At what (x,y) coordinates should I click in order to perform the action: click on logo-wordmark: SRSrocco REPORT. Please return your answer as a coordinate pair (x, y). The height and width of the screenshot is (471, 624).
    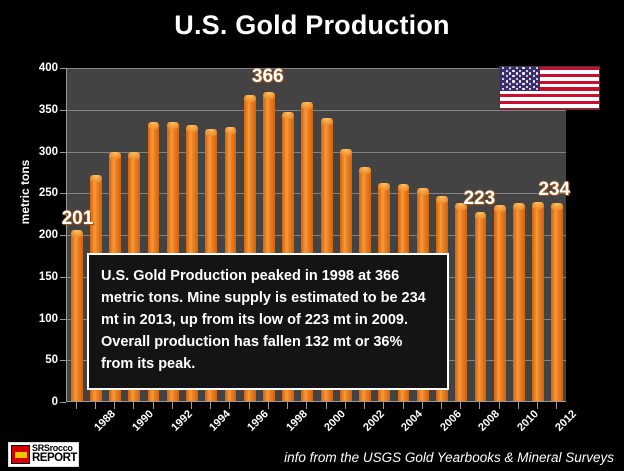
    Looking at the image, I should click on (54, 454).